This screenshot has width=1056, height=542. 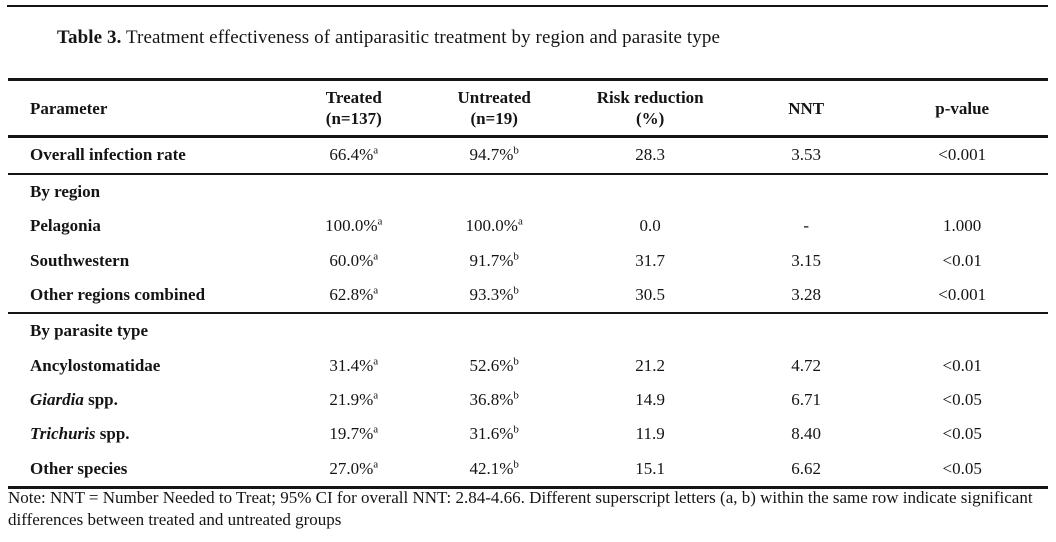 What do you see at coordinates (806, 260) in the screenshot?
I see `cell-nnt: 3.15` at bounding box center [806, 260].